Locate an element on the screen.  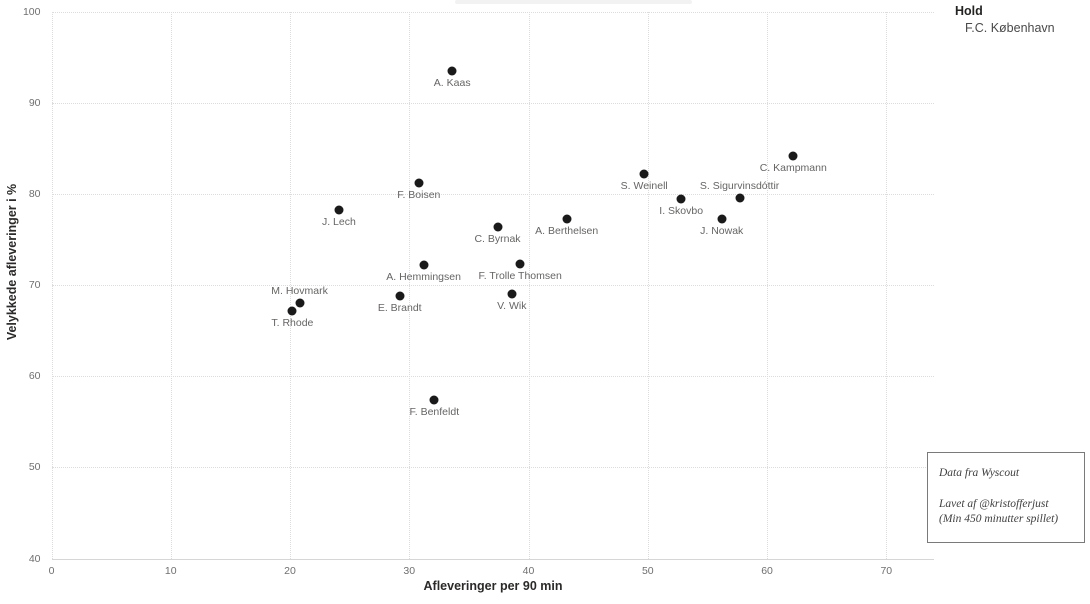
legend-item-label: F.C. København is located at coordinates (1010, 28).